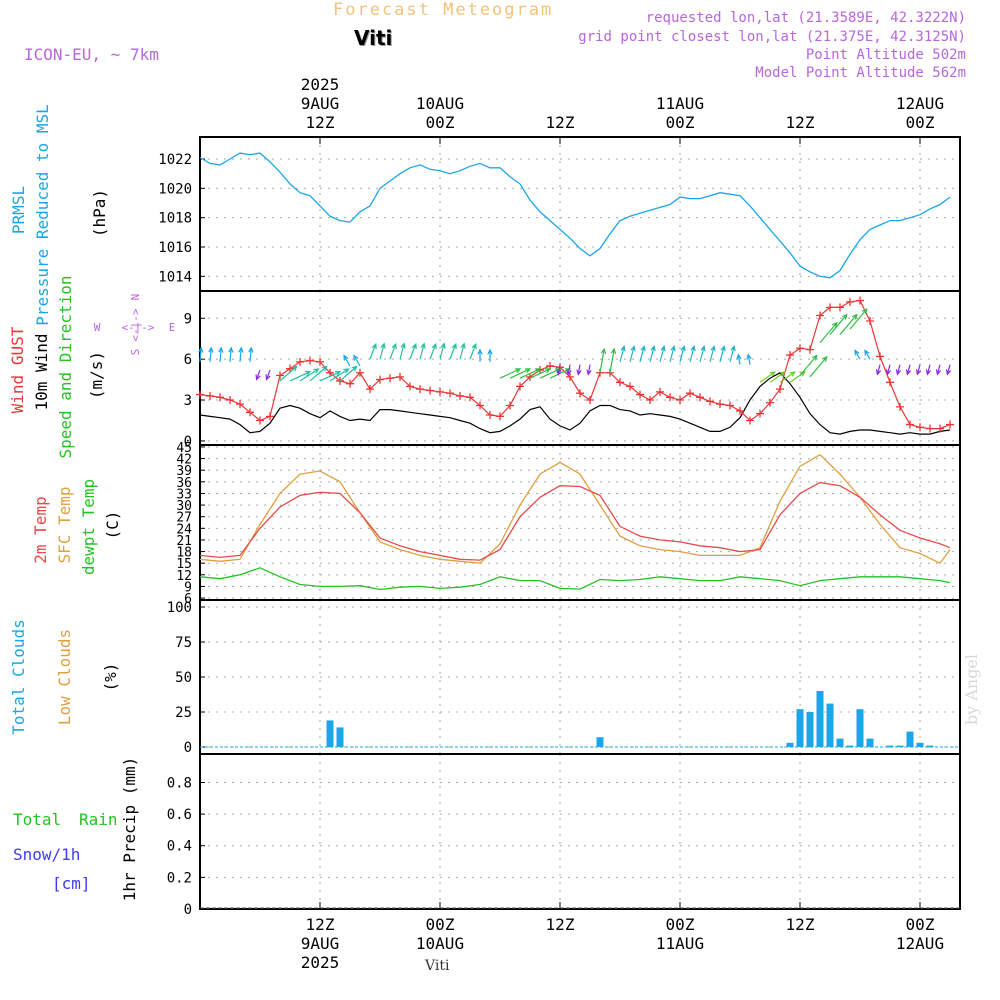 Image resolution: width=1000 pixels, height=1000 pixels. Describe the element at coordinates (184, 494) in the screenshot. I see `y-tick-label: 33` at that location.